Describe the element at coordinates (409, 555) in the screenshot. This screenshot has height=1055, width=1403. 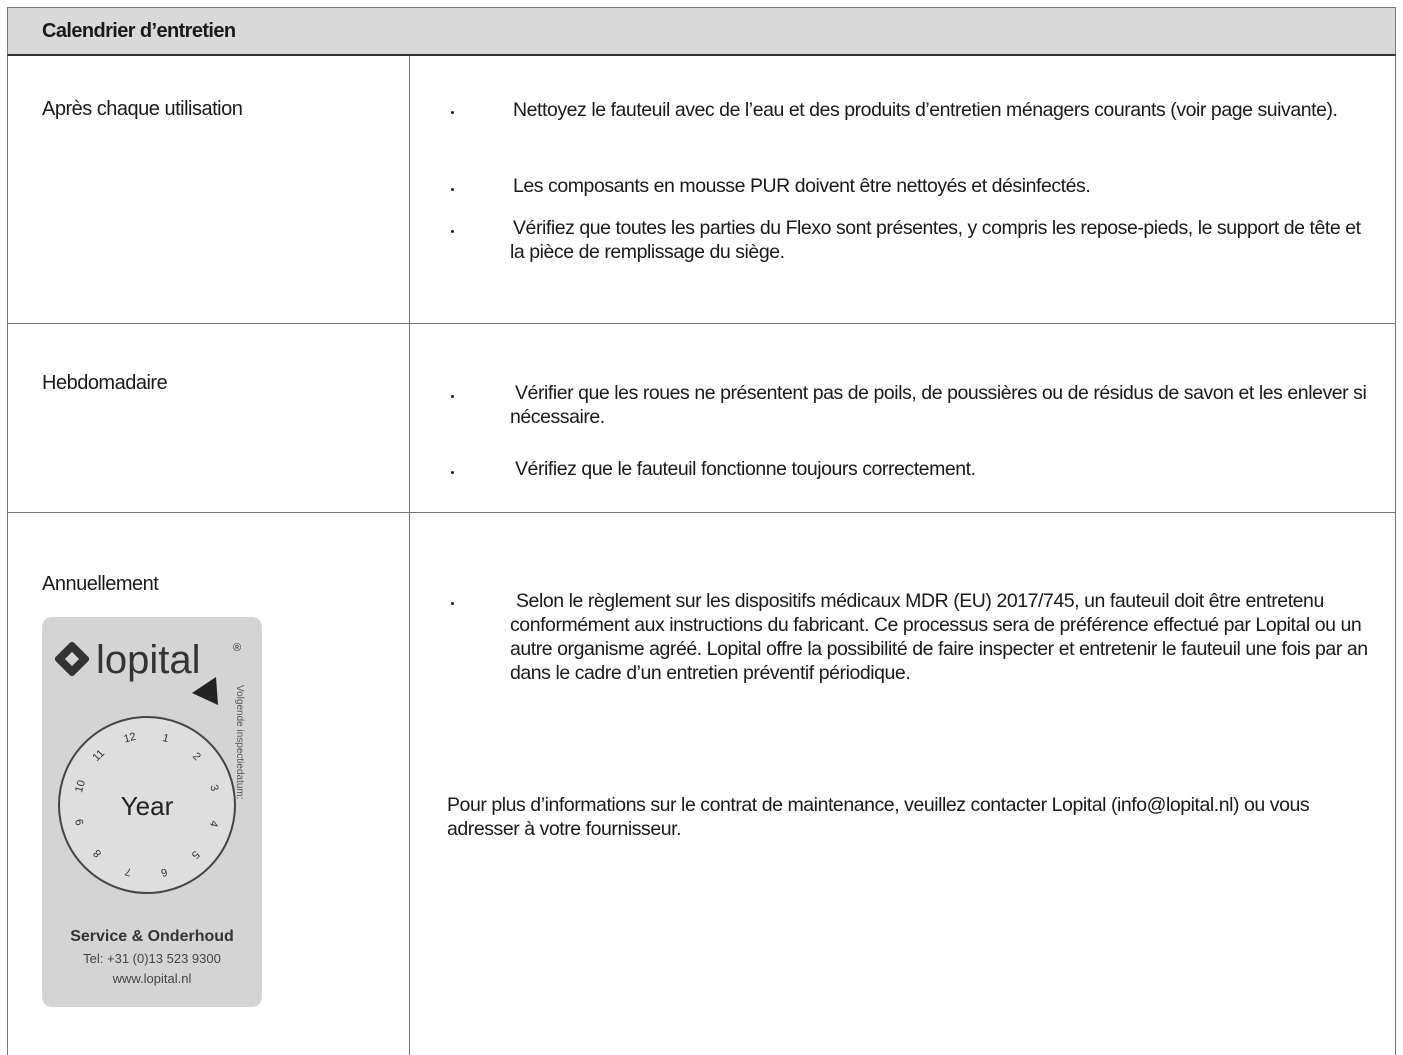
I see `column-divider` at that location.